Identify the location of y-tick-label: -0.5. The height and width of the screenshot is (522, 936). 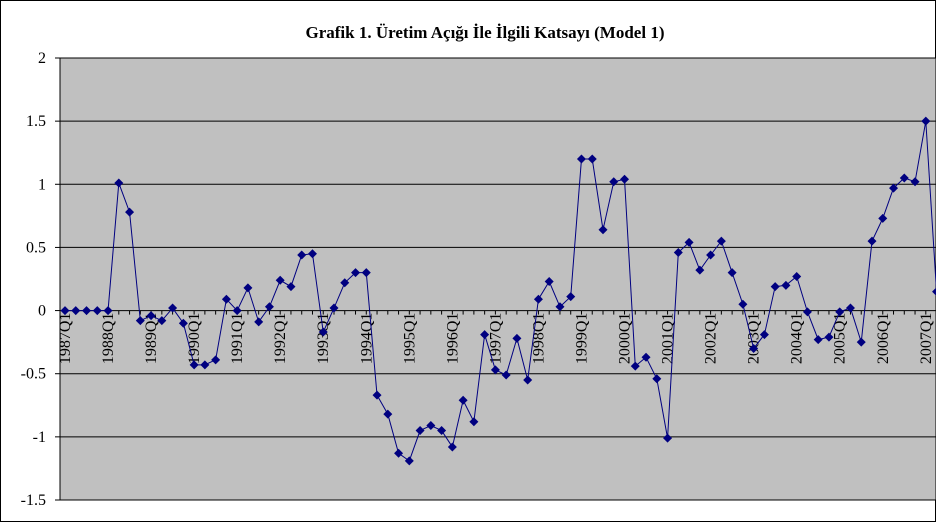
(33, 374).